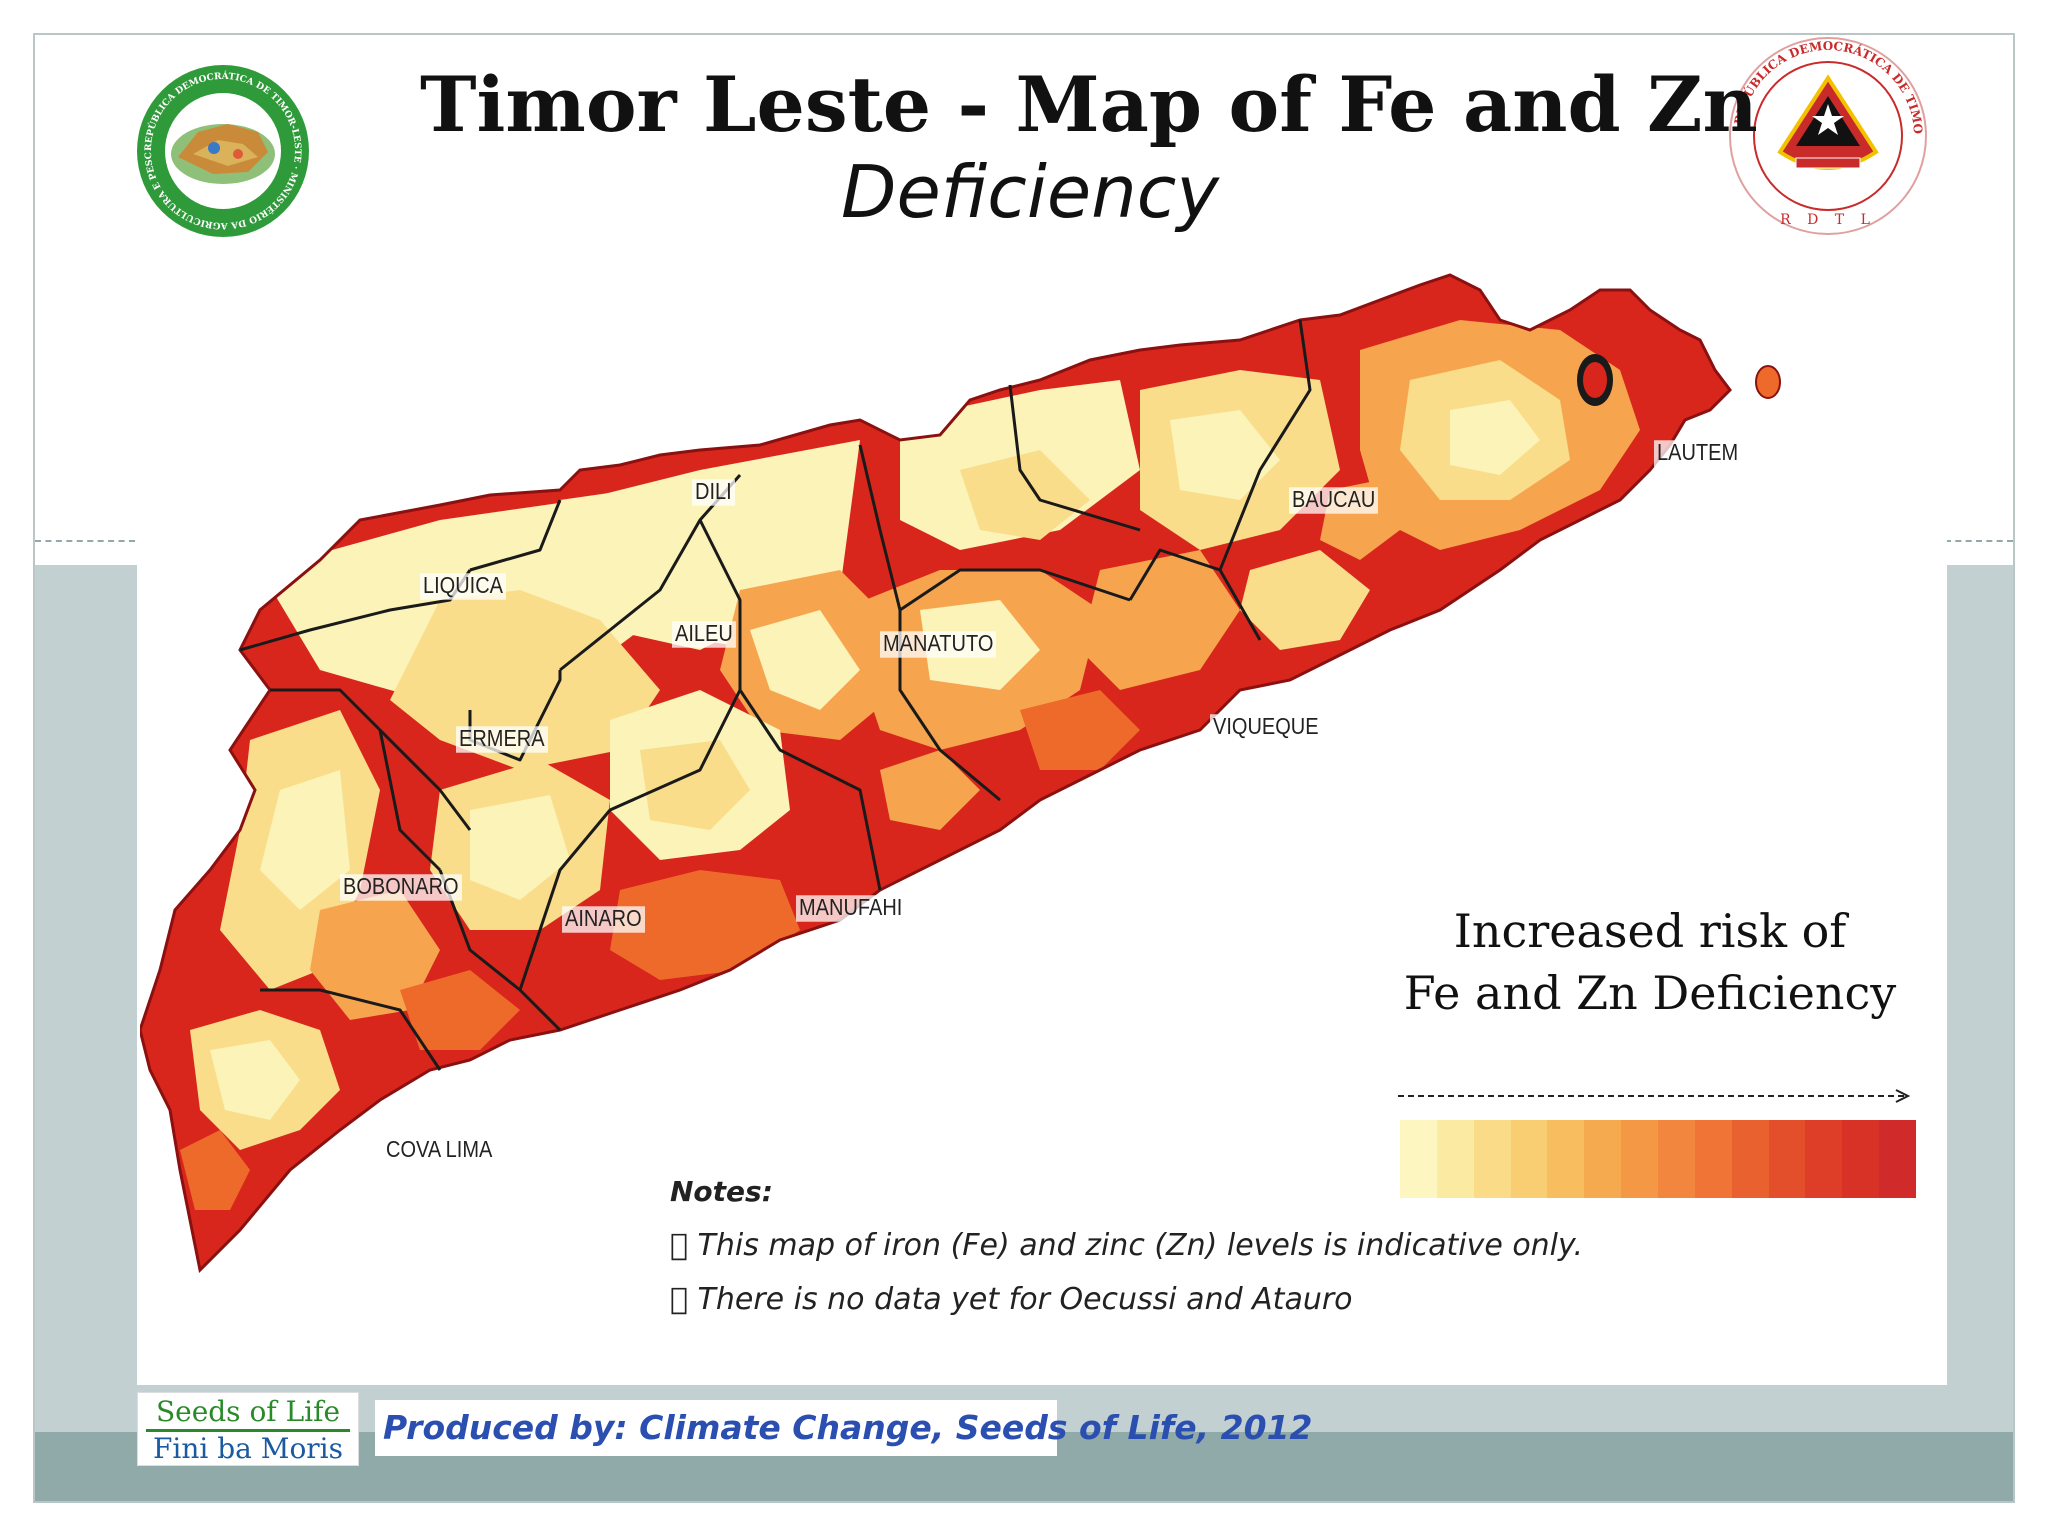  I want to click on label-liquica: LIQUICA, so click(463, 586).